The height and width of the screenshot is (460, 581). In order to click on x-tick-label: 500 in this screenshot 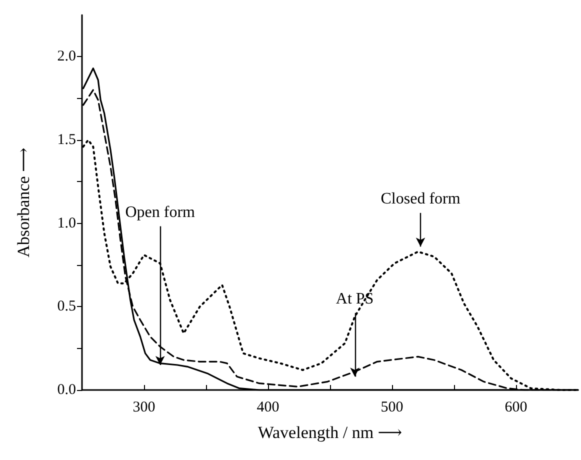, I will do `click(392, 408)`.